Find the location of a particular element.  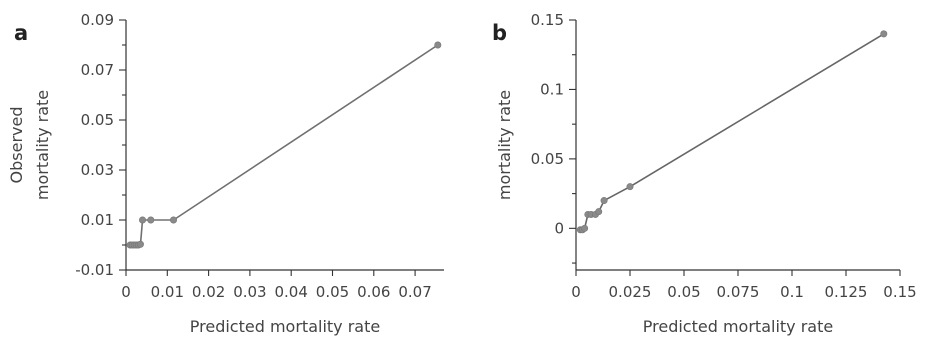

panel-letter: a is located at coordinates (21, 33).